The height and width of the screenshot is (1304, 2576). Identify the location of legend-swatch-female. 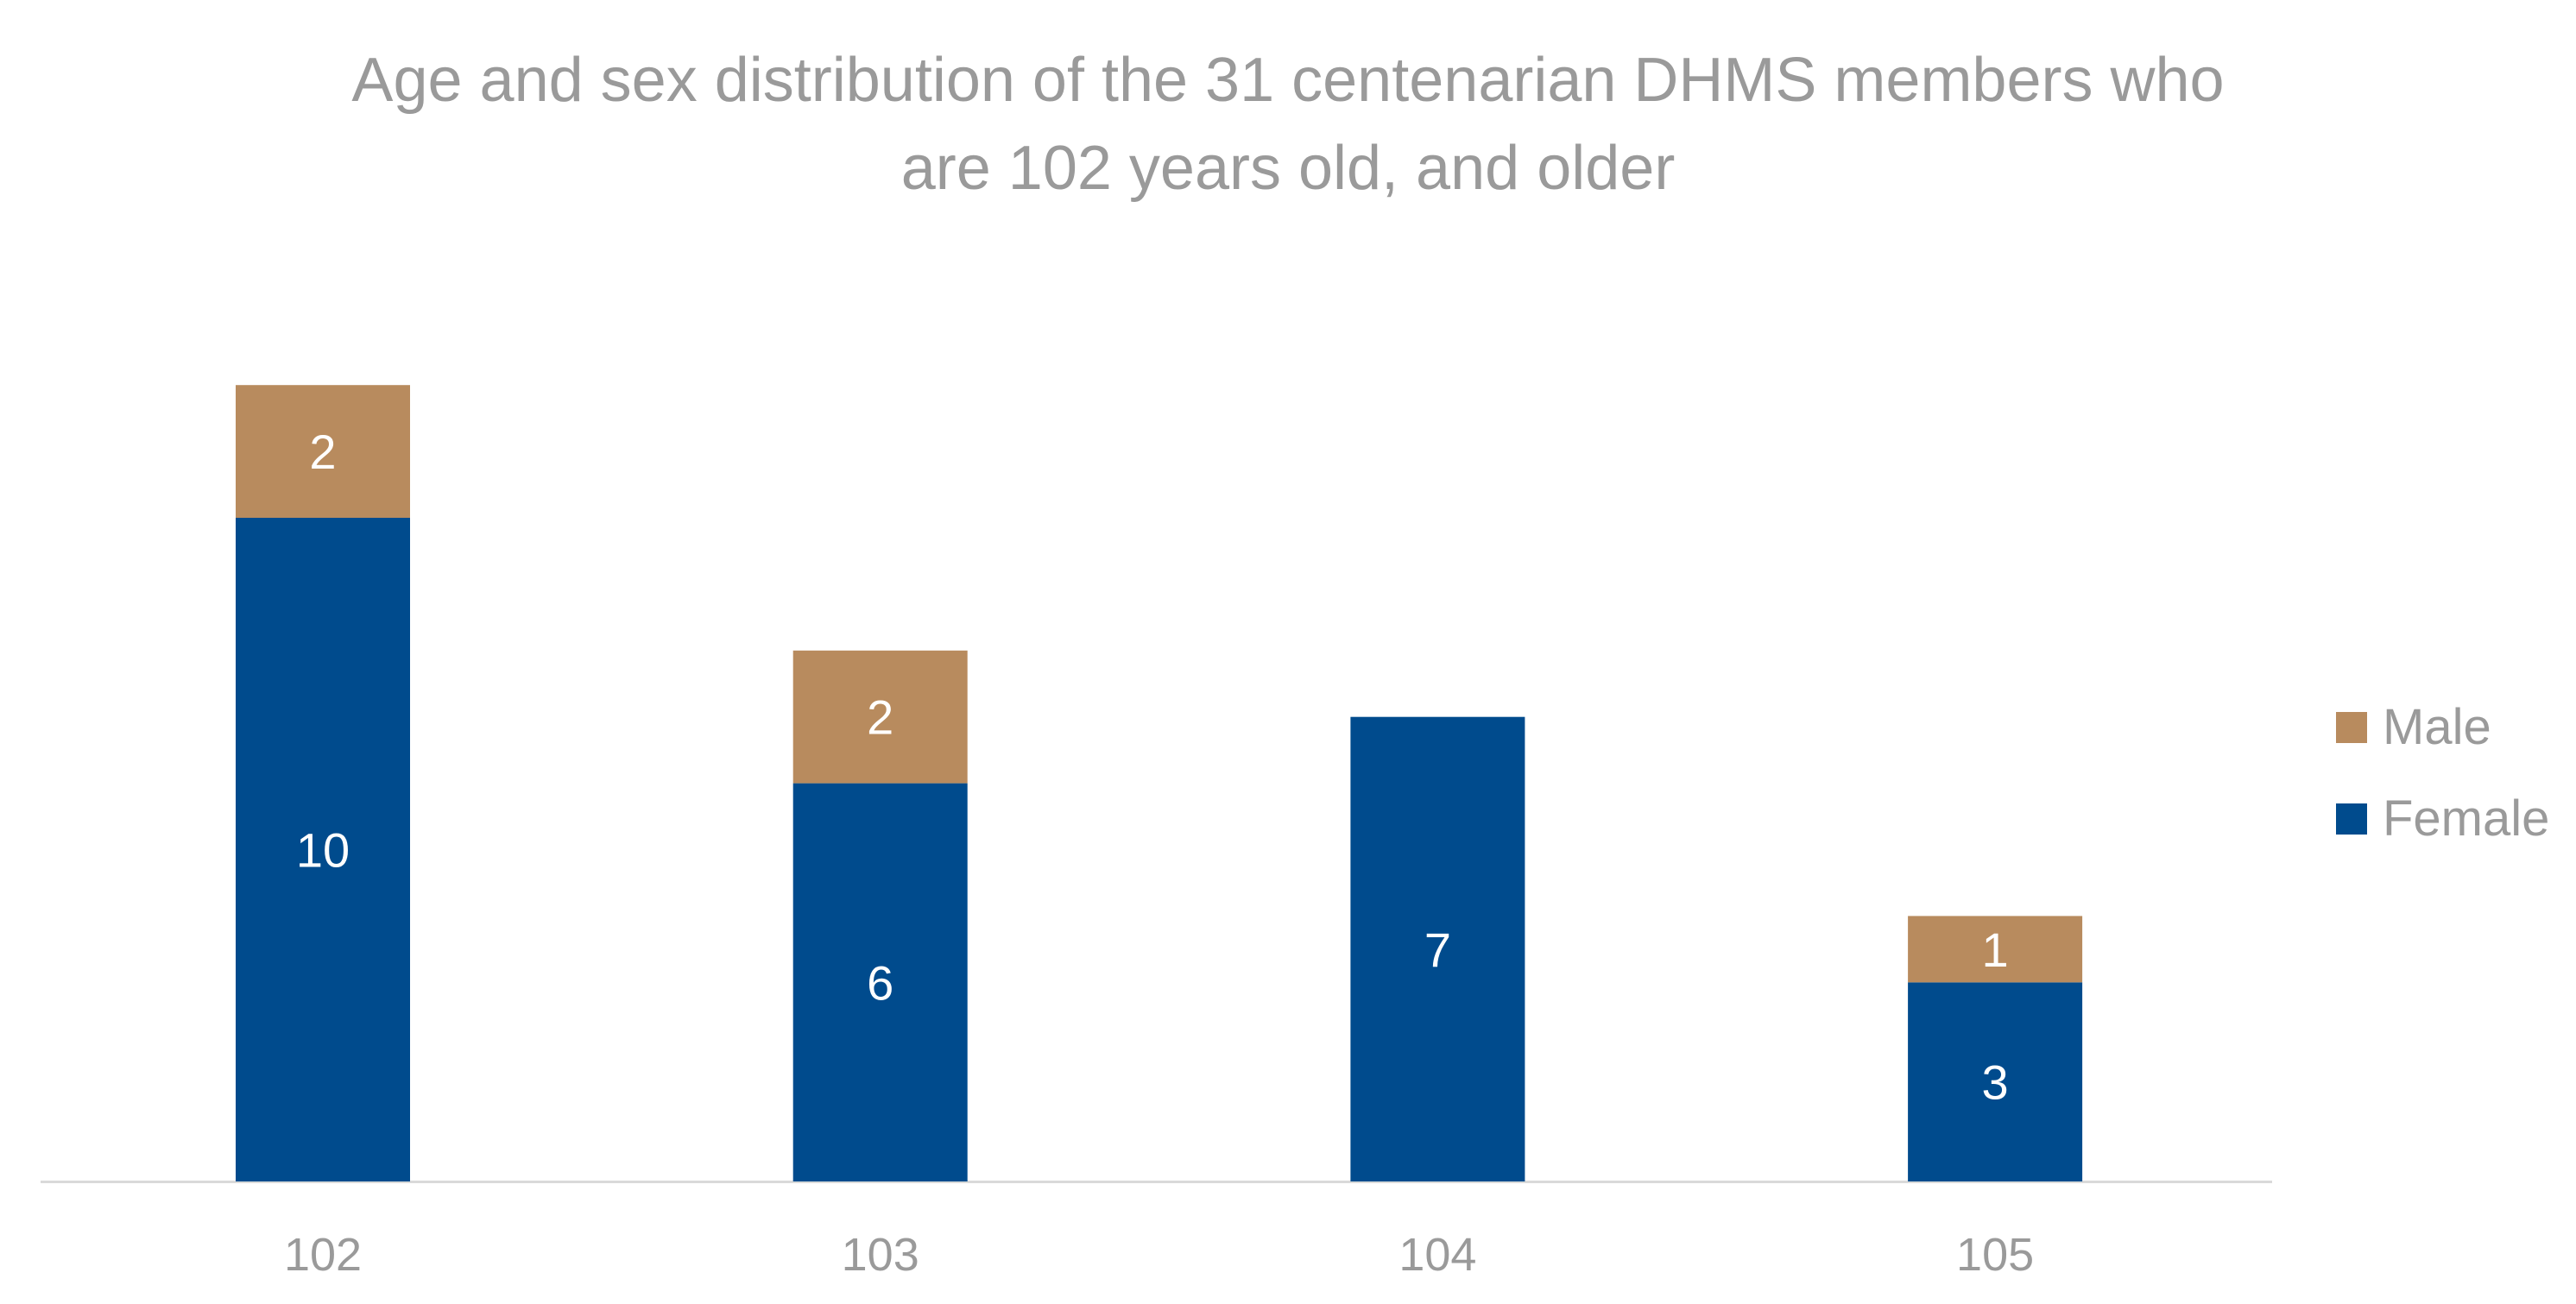
(2351, 819).